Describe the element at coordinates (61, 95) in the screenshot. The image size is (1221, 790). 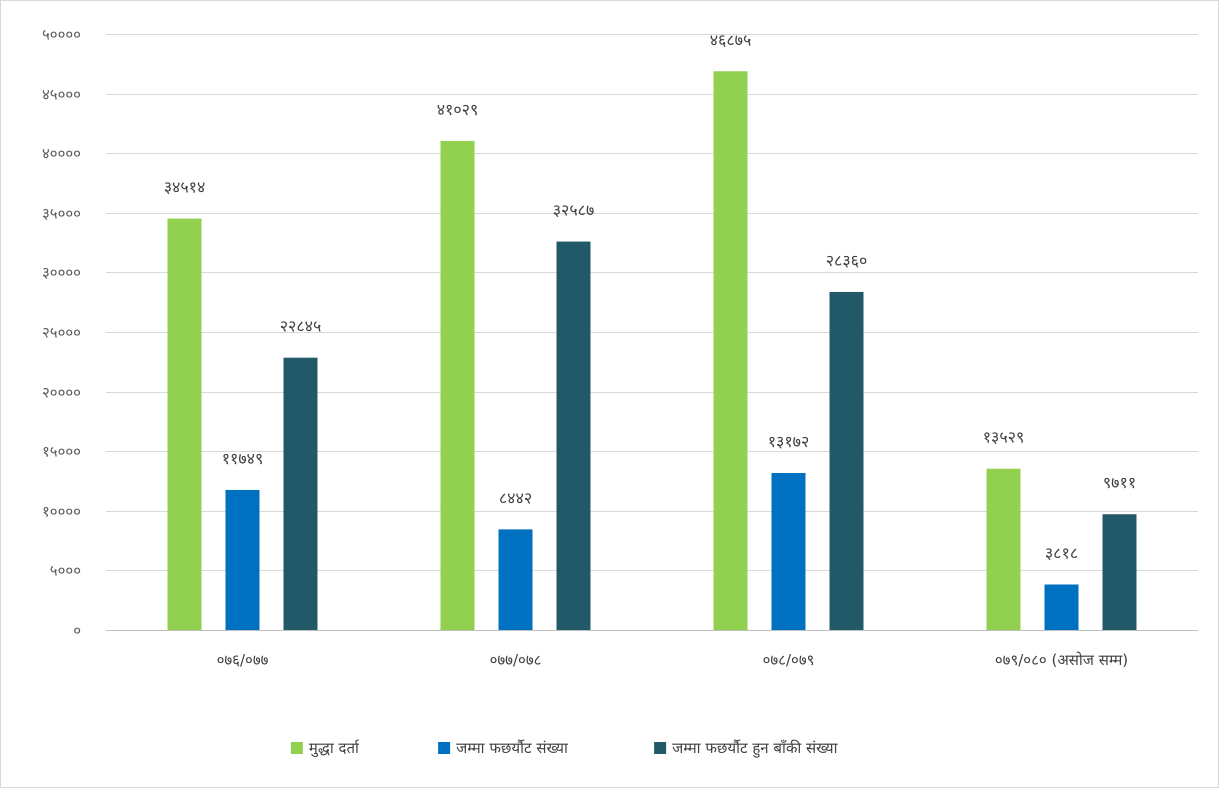
I see `y-tick-label: ४५०००` at that location.